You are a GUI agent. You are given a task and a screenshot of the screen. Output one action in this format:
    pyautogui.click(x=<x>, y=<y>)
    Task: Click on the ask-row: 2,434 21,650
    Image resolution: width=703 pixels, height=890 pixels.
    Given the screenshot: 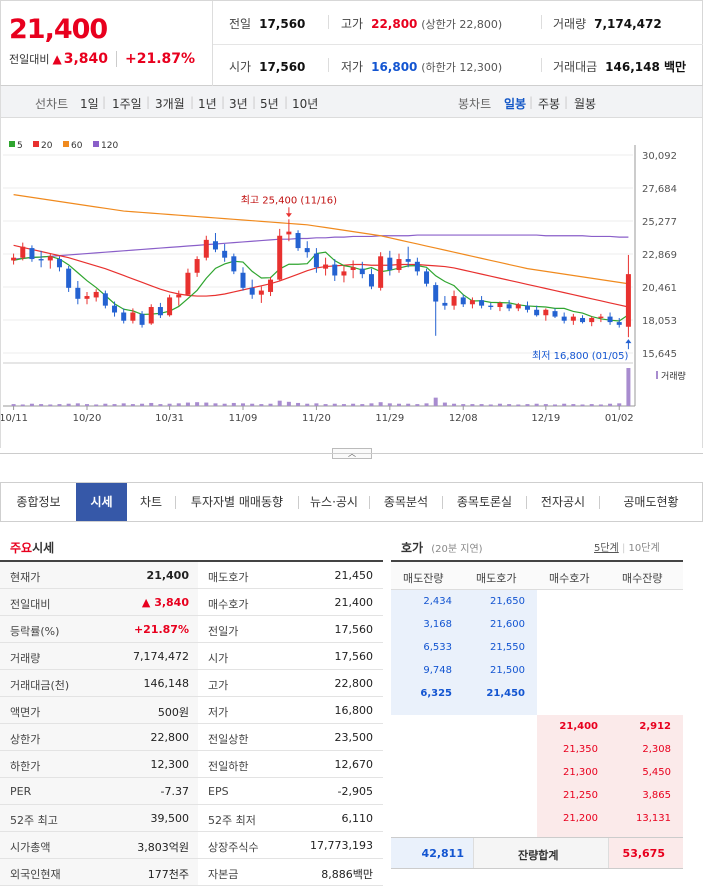 What is the action you would take?
    pyautogui.click(x=464, y=601)
    